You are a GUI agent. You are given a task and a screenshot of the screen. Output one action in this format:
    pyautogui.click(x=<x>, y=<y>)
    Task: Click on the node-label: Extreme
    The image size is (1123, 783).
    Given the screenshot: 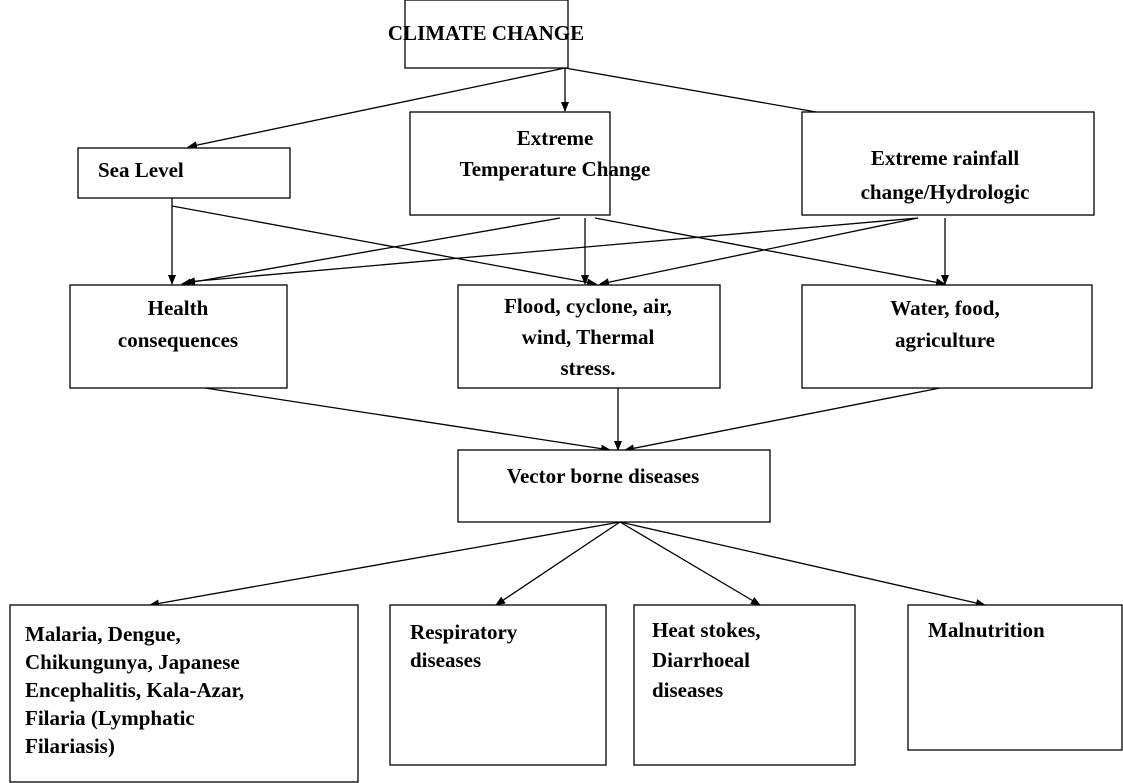 What is the action you would take?
    pyautogui.click(x=555, y=138)
    